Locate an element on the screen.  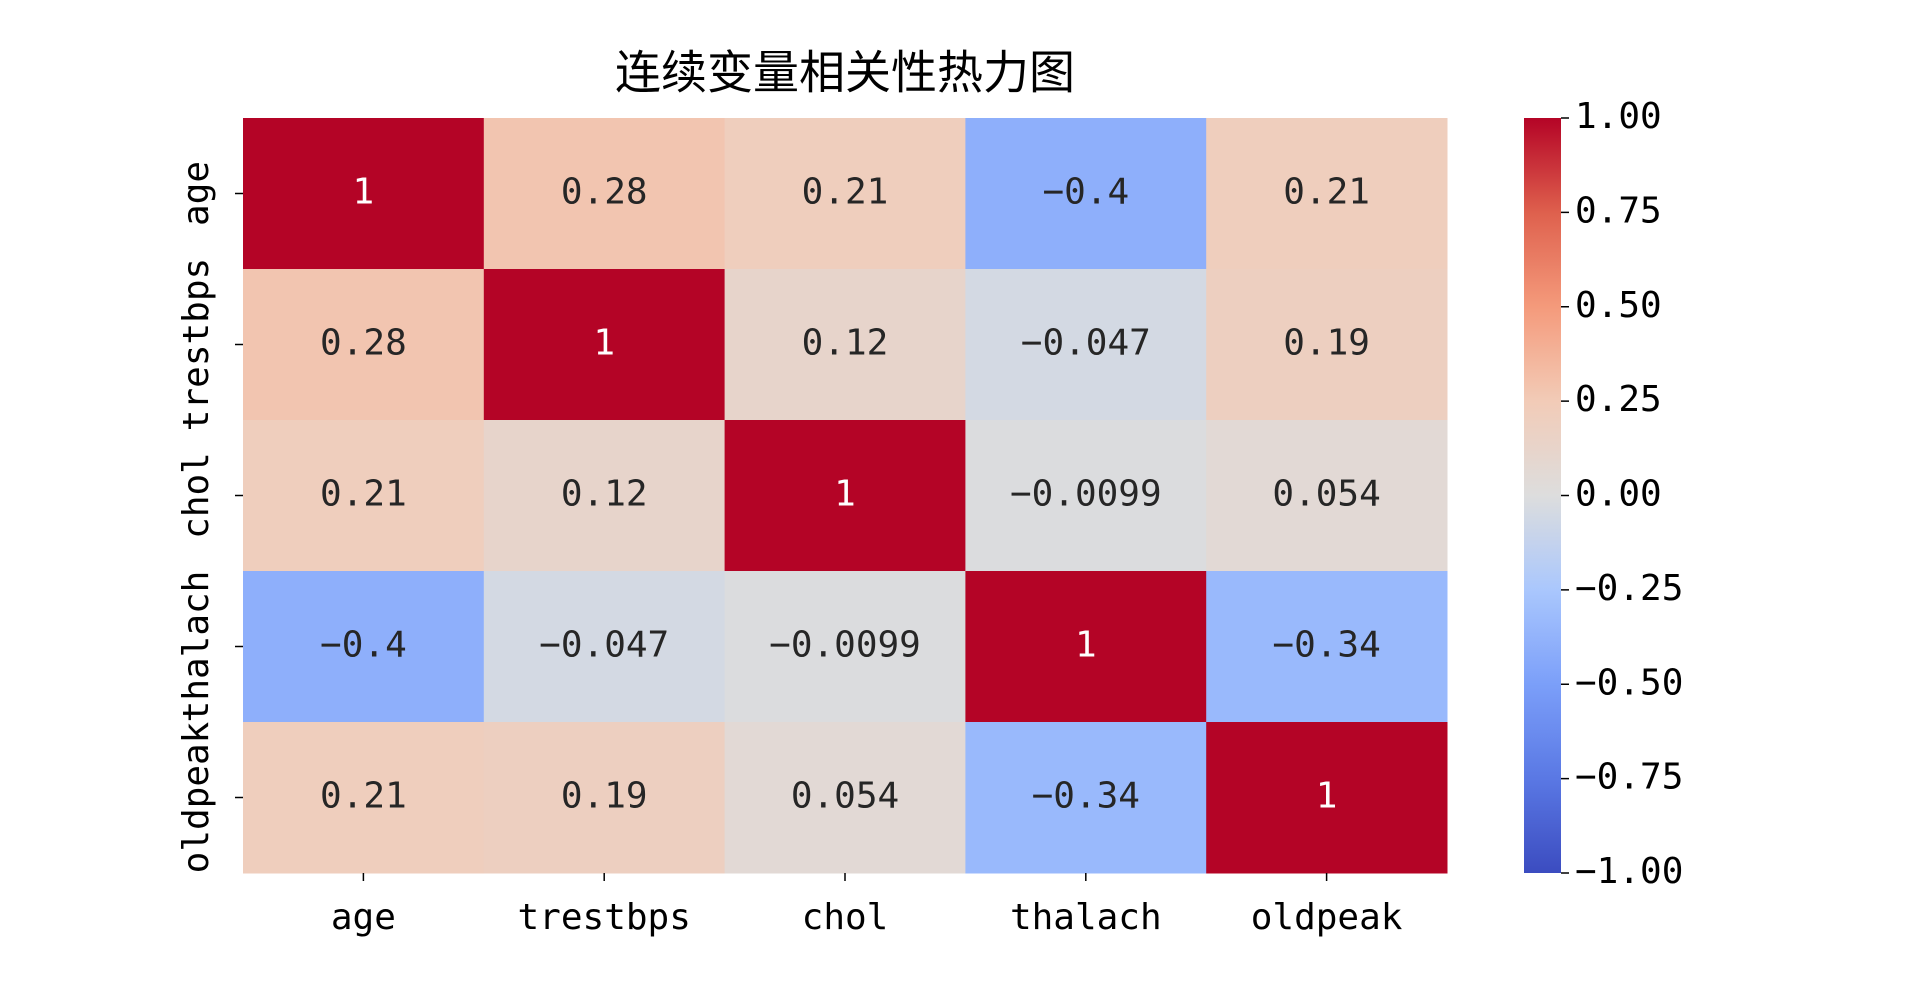
x-tick-label: chol is located at coordinates (845, 917).